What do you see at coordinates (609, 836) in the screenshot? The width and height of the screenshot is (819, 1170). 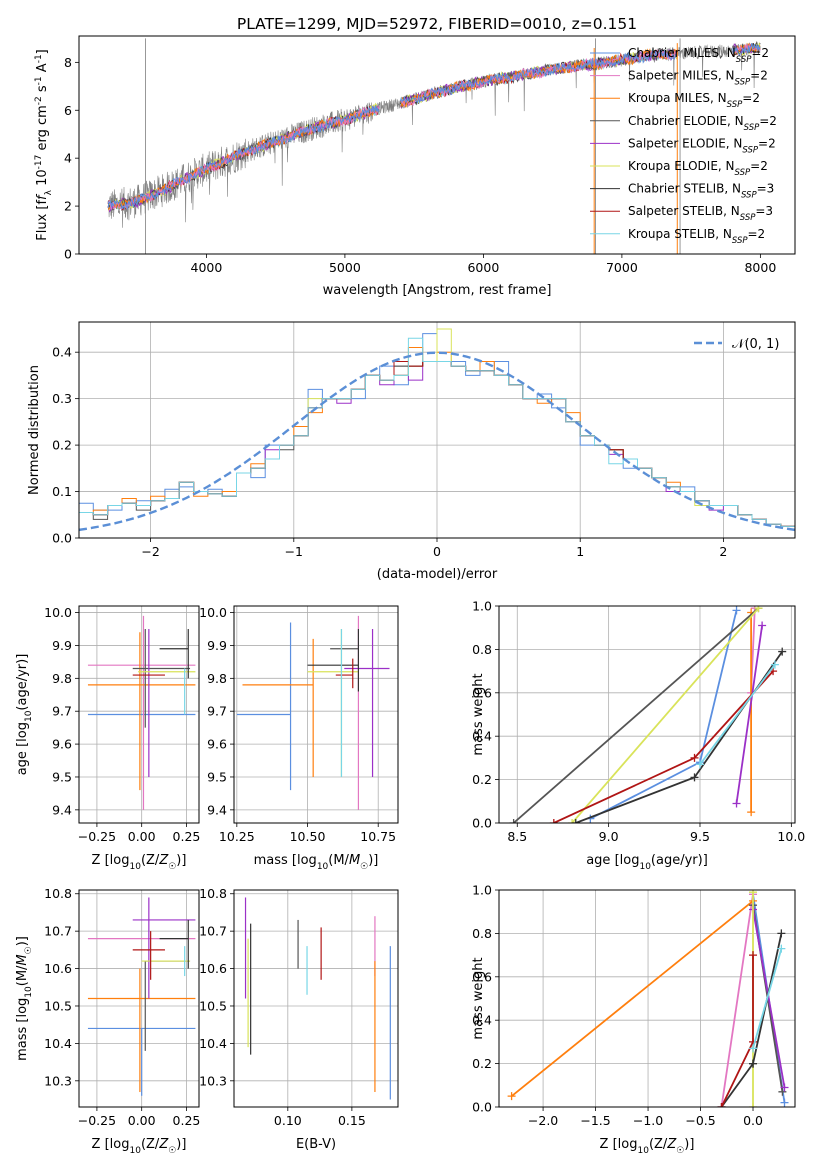 I see `x-tick-label: 9.0` at bounding box center [609, 836].